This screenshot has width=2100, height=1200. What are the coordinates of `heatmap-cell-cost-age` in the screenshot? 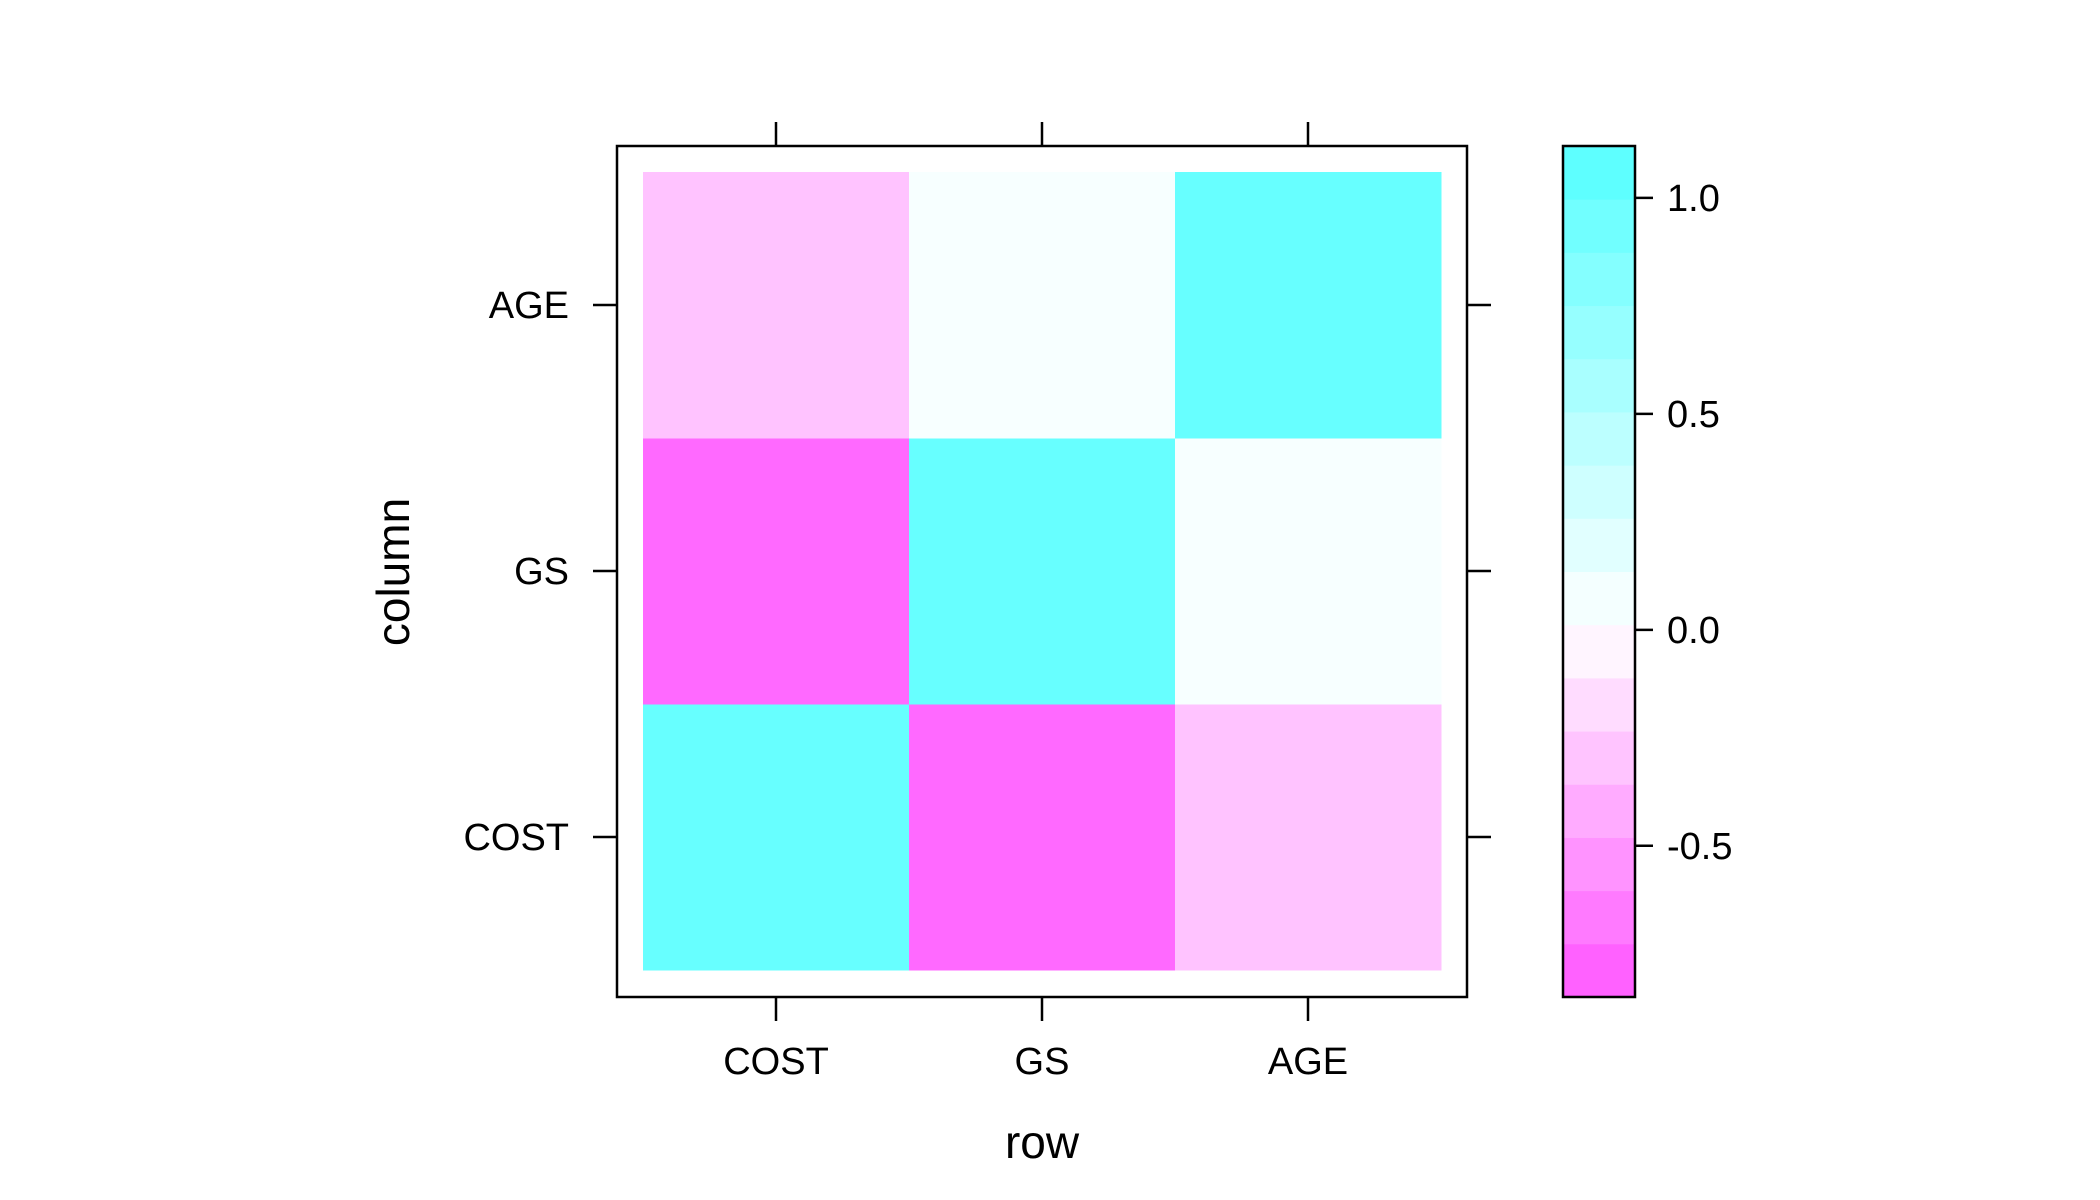 It's located at (776, 305).